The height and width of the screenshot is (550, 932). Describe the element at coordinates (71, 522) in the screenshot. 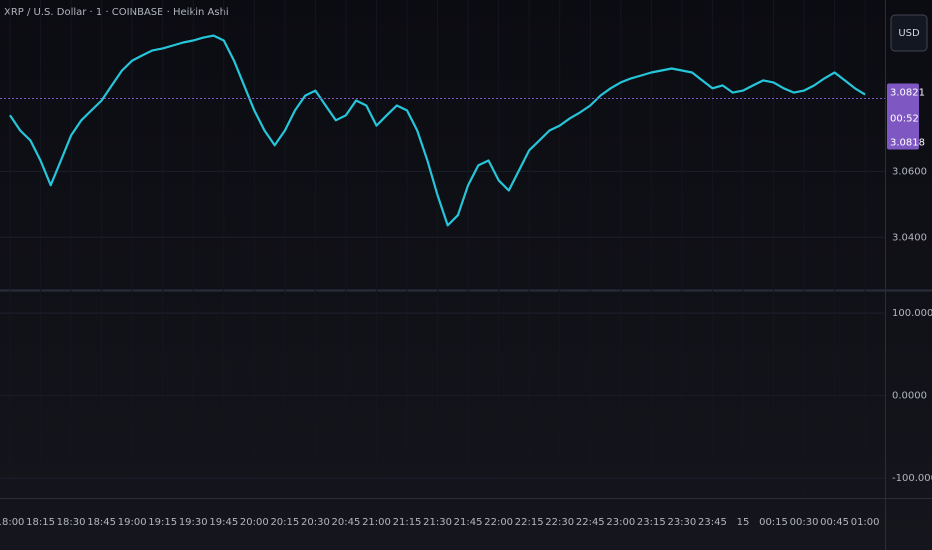

I see `x-tick-label: 18:30` at that location.